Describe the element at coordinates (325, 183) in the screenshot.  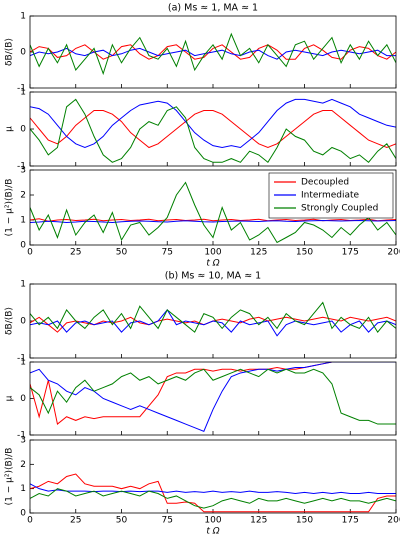
I see `legend-label: Decoupled` at that location.